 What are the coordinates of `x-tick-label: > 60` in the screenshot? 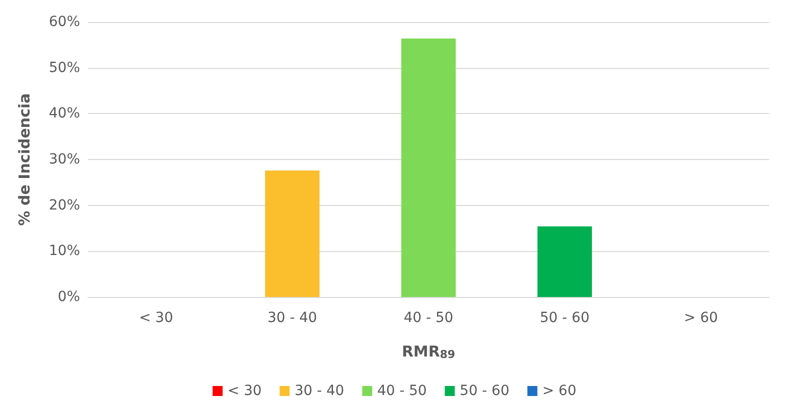 It's located at (701, 318).